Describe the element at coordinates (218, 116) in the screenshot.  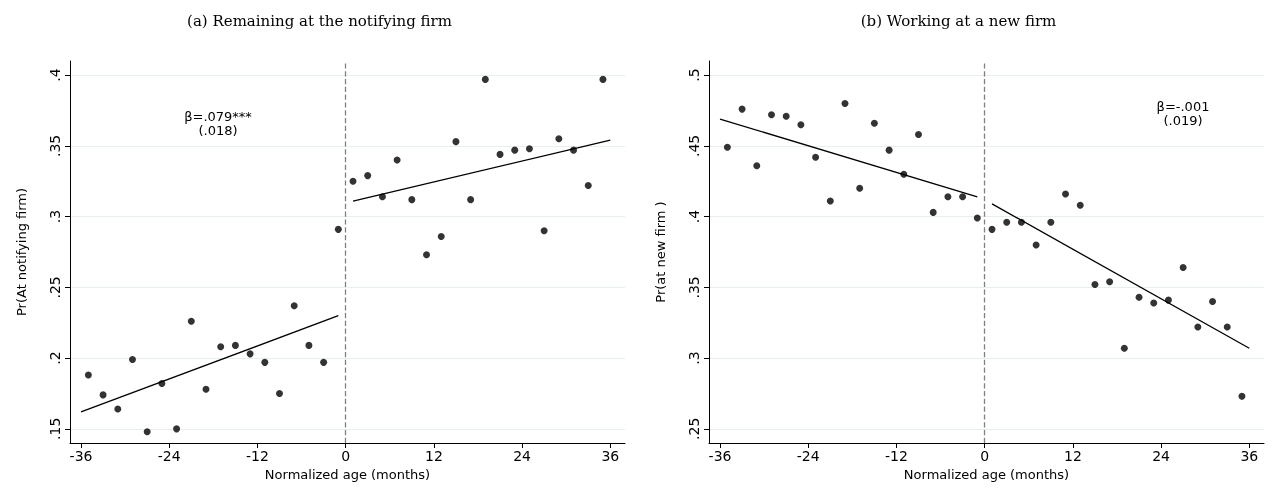
I see `annotation: β=.079***` at that location.